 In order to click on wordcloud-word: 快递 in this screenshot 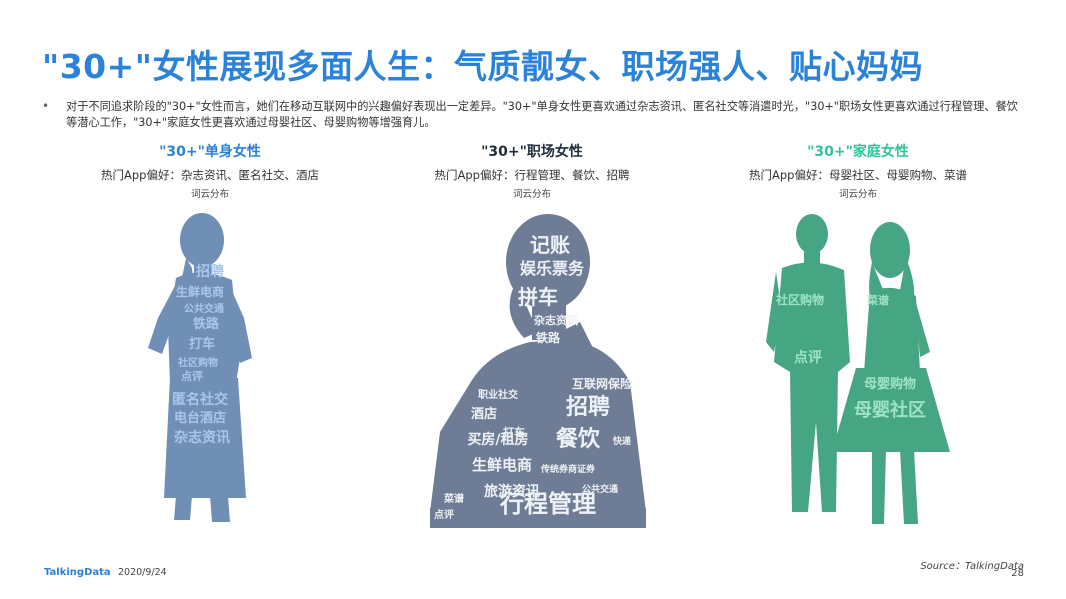, I will do `click(622, 441)`.